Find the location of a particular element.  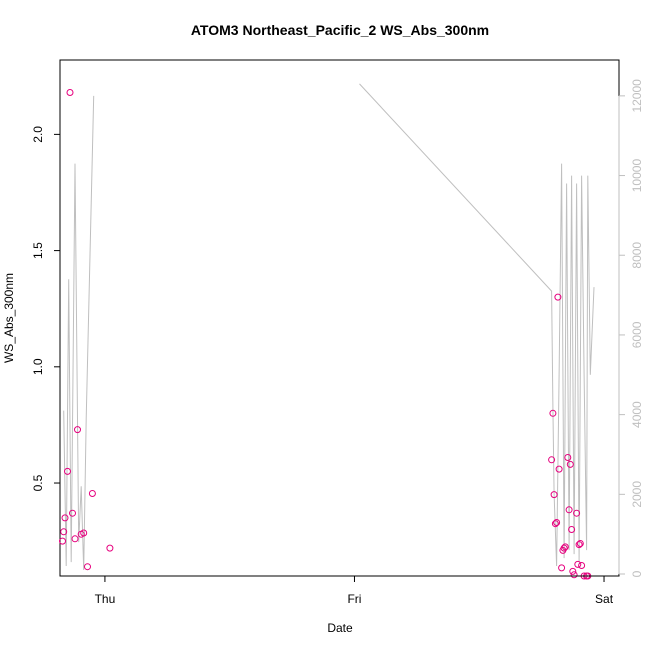

chart-title: ATOM3 Northeast_Pacific_2 WS_Abs_300nm is located at coordinates (340, 30).